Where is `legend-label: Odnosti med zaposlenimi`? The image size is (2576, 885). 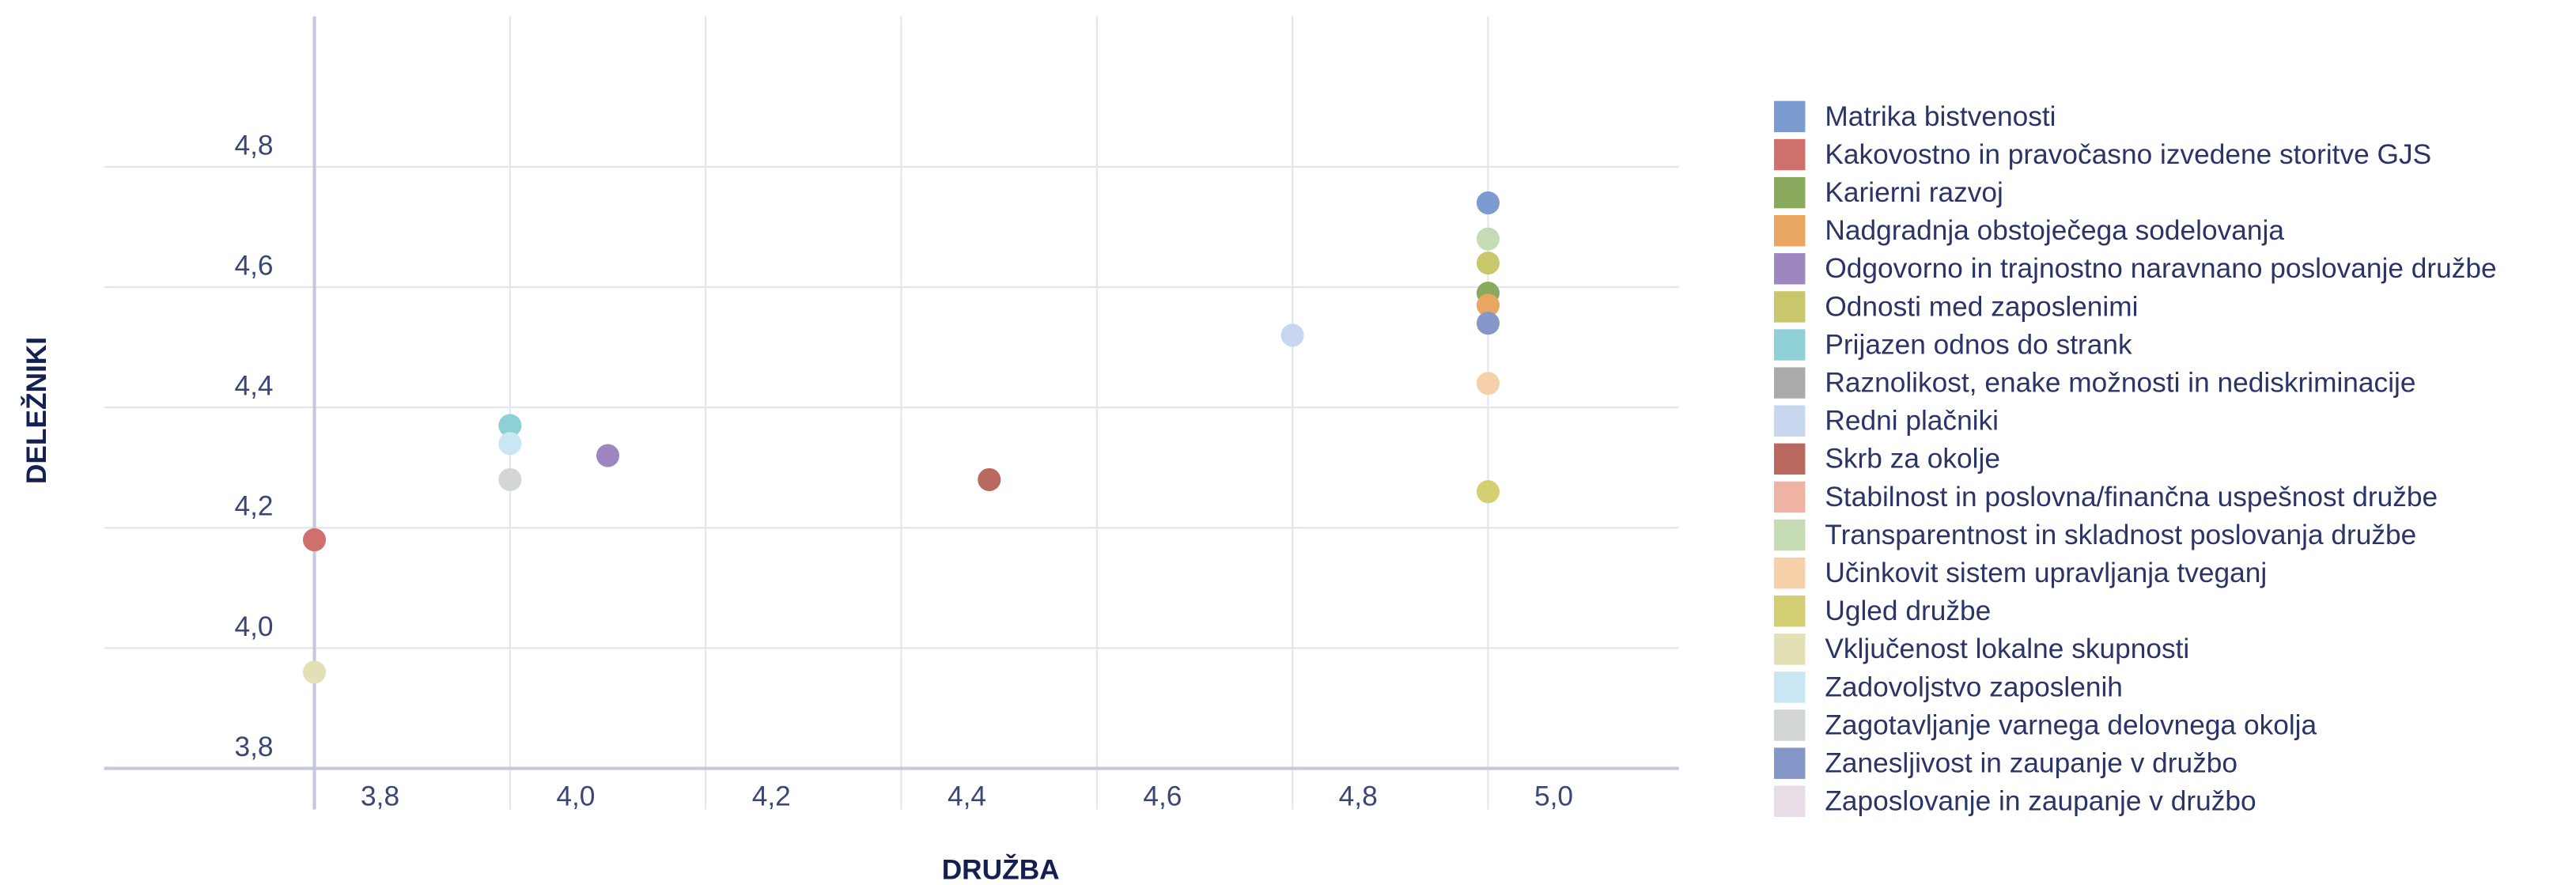
legend-label: Odnosti med zaposlenimi is located at coordinates (1981, 306).